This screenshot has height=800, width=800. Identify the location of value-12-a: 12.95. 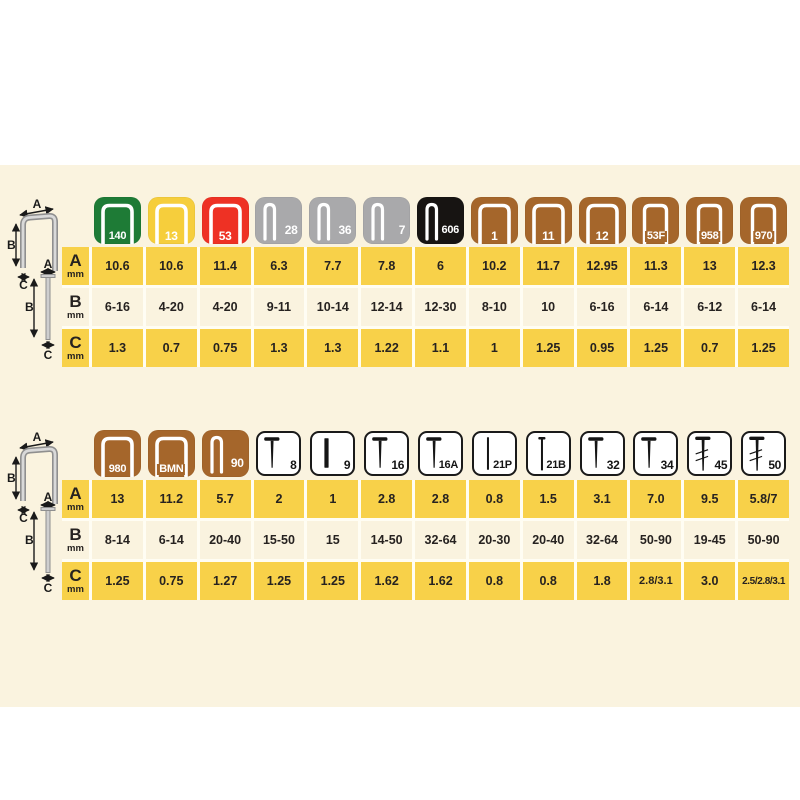
(602, 266).